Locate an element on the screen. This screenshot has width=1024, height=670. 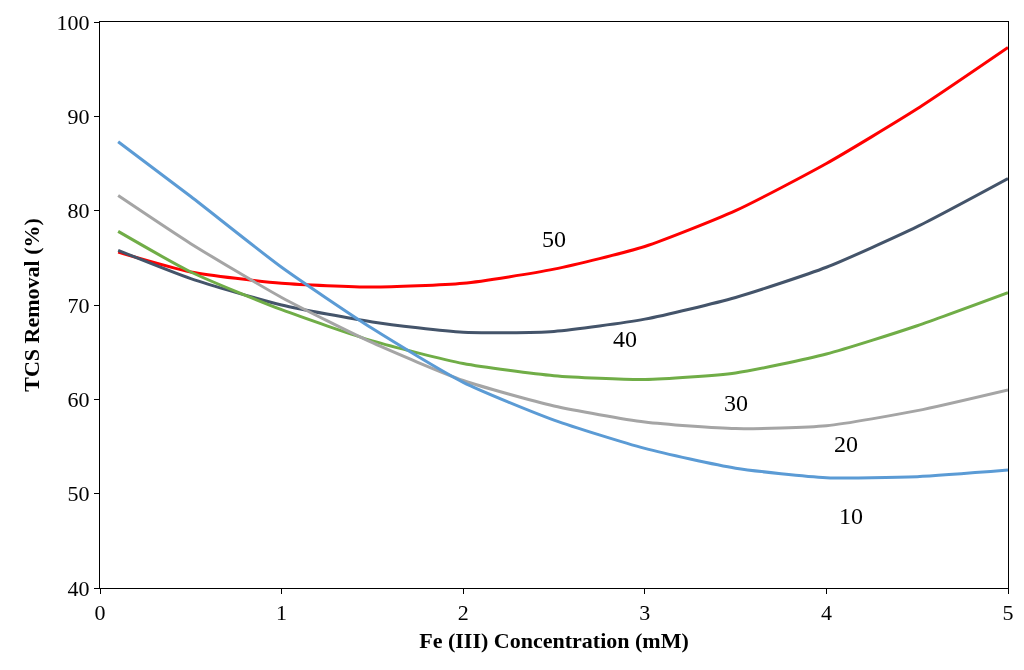
series-label: 10 is located at coordinates (851, 516).